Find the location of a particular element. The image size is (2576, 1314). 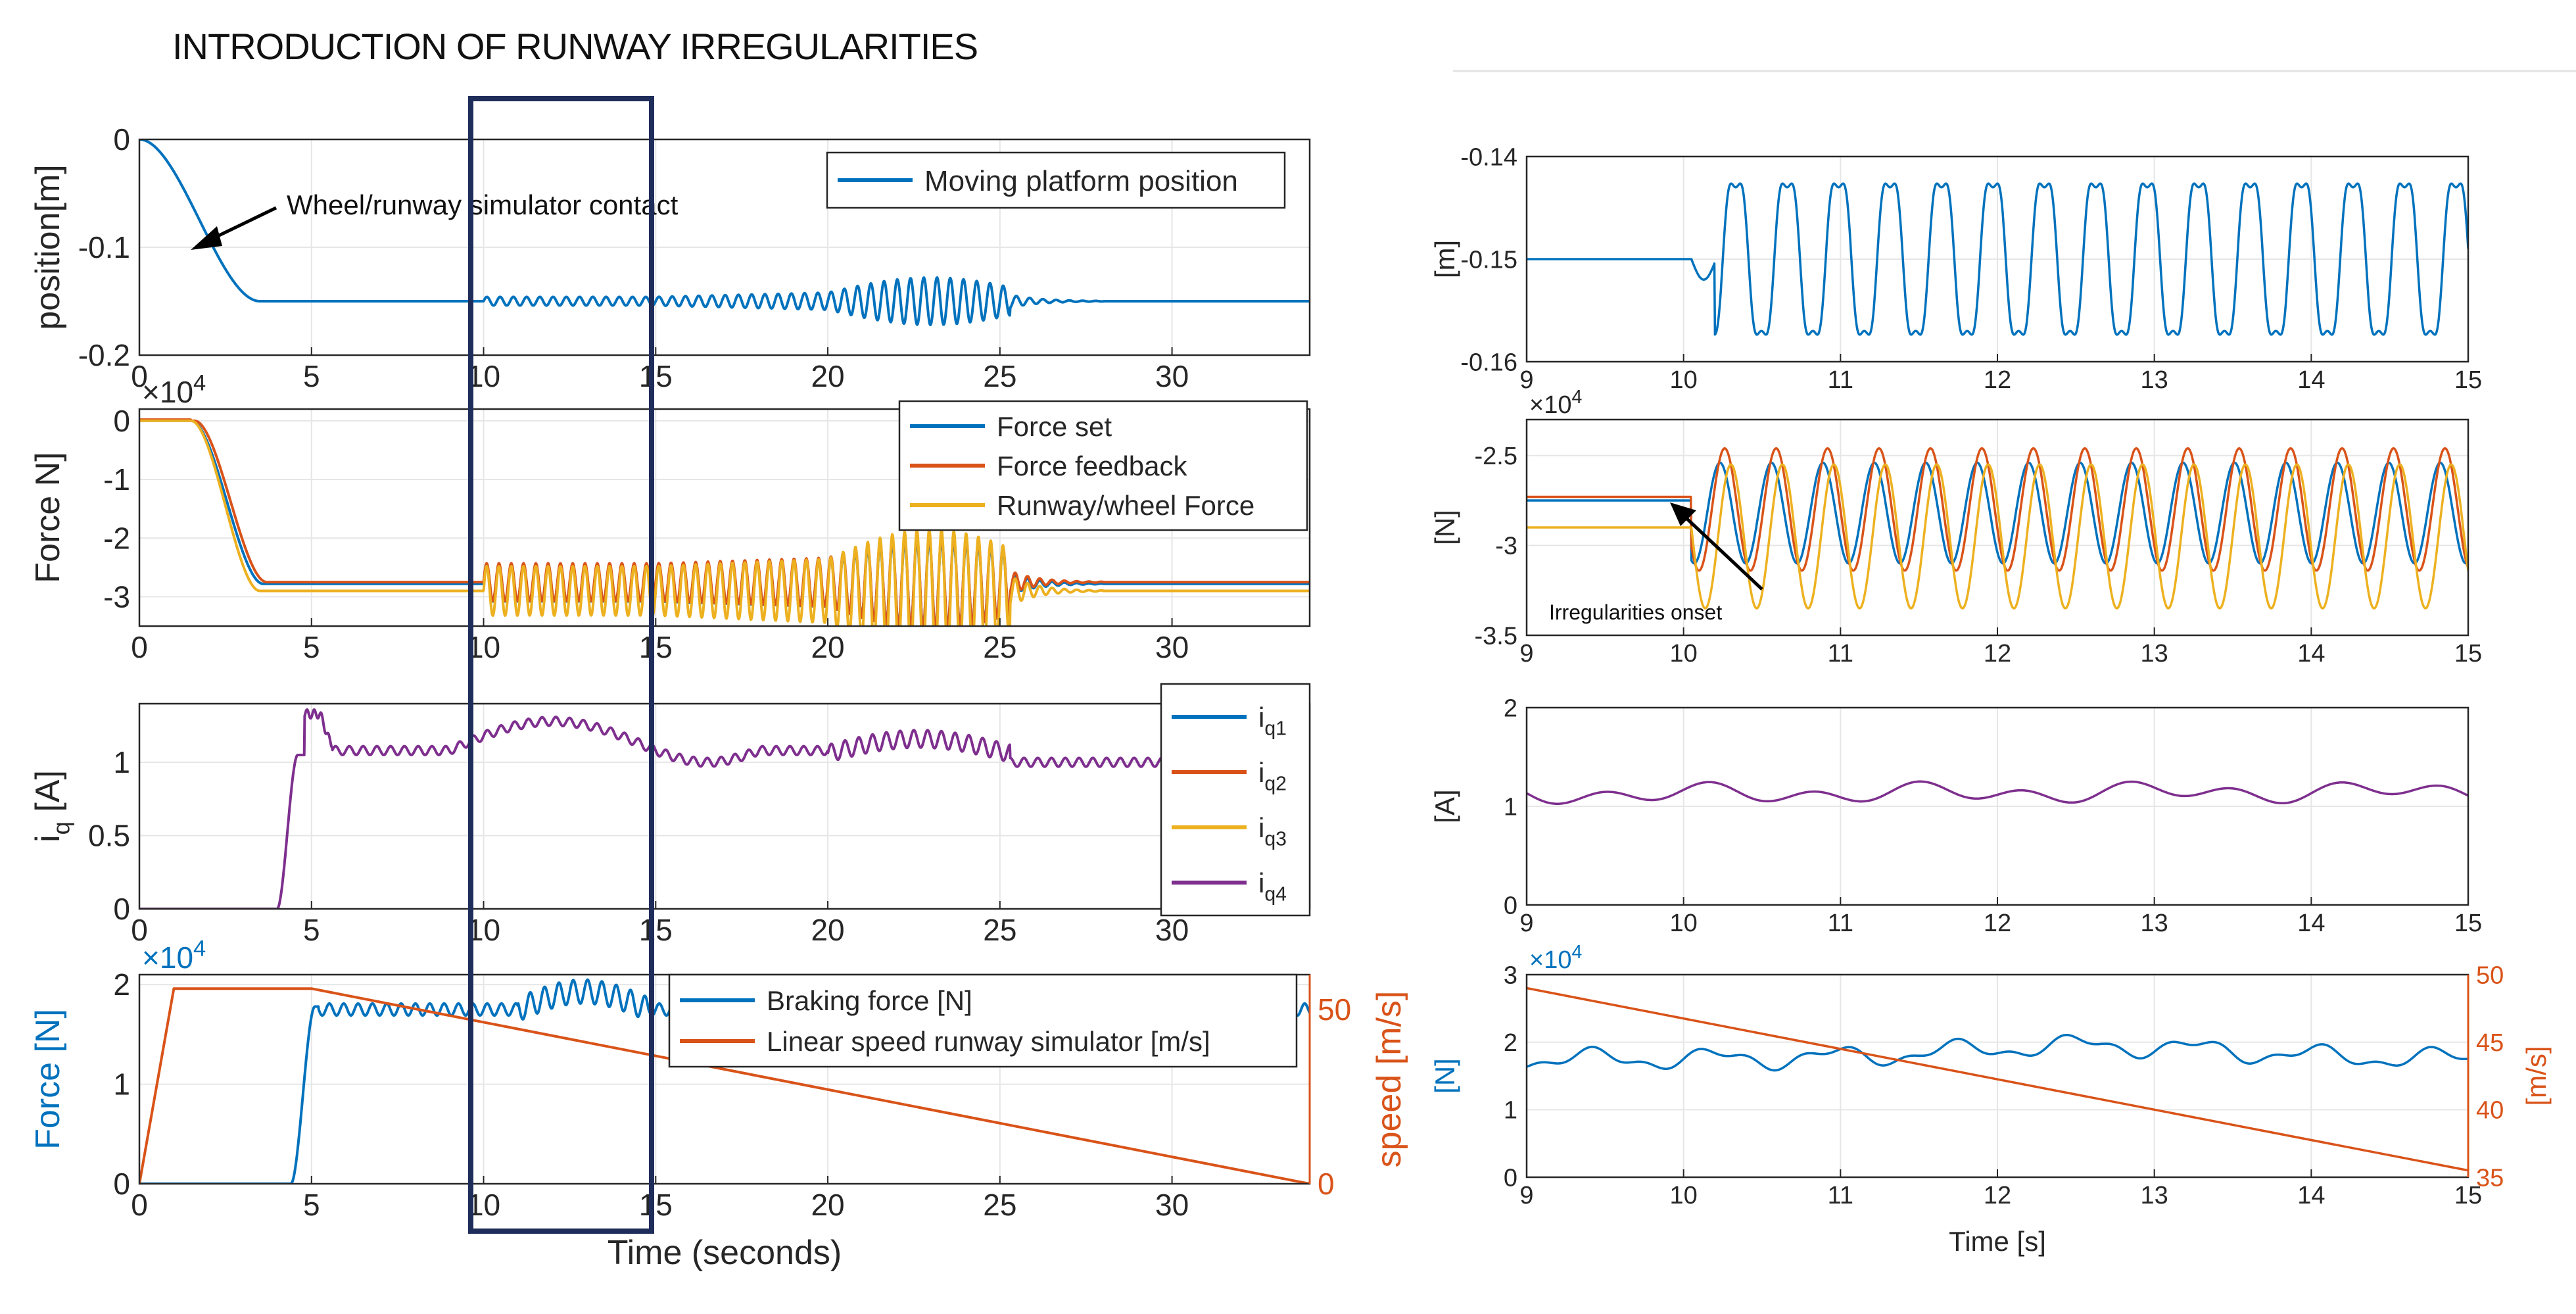

x-axis-label: Time [s] is located at coordinates (1998, 1242).